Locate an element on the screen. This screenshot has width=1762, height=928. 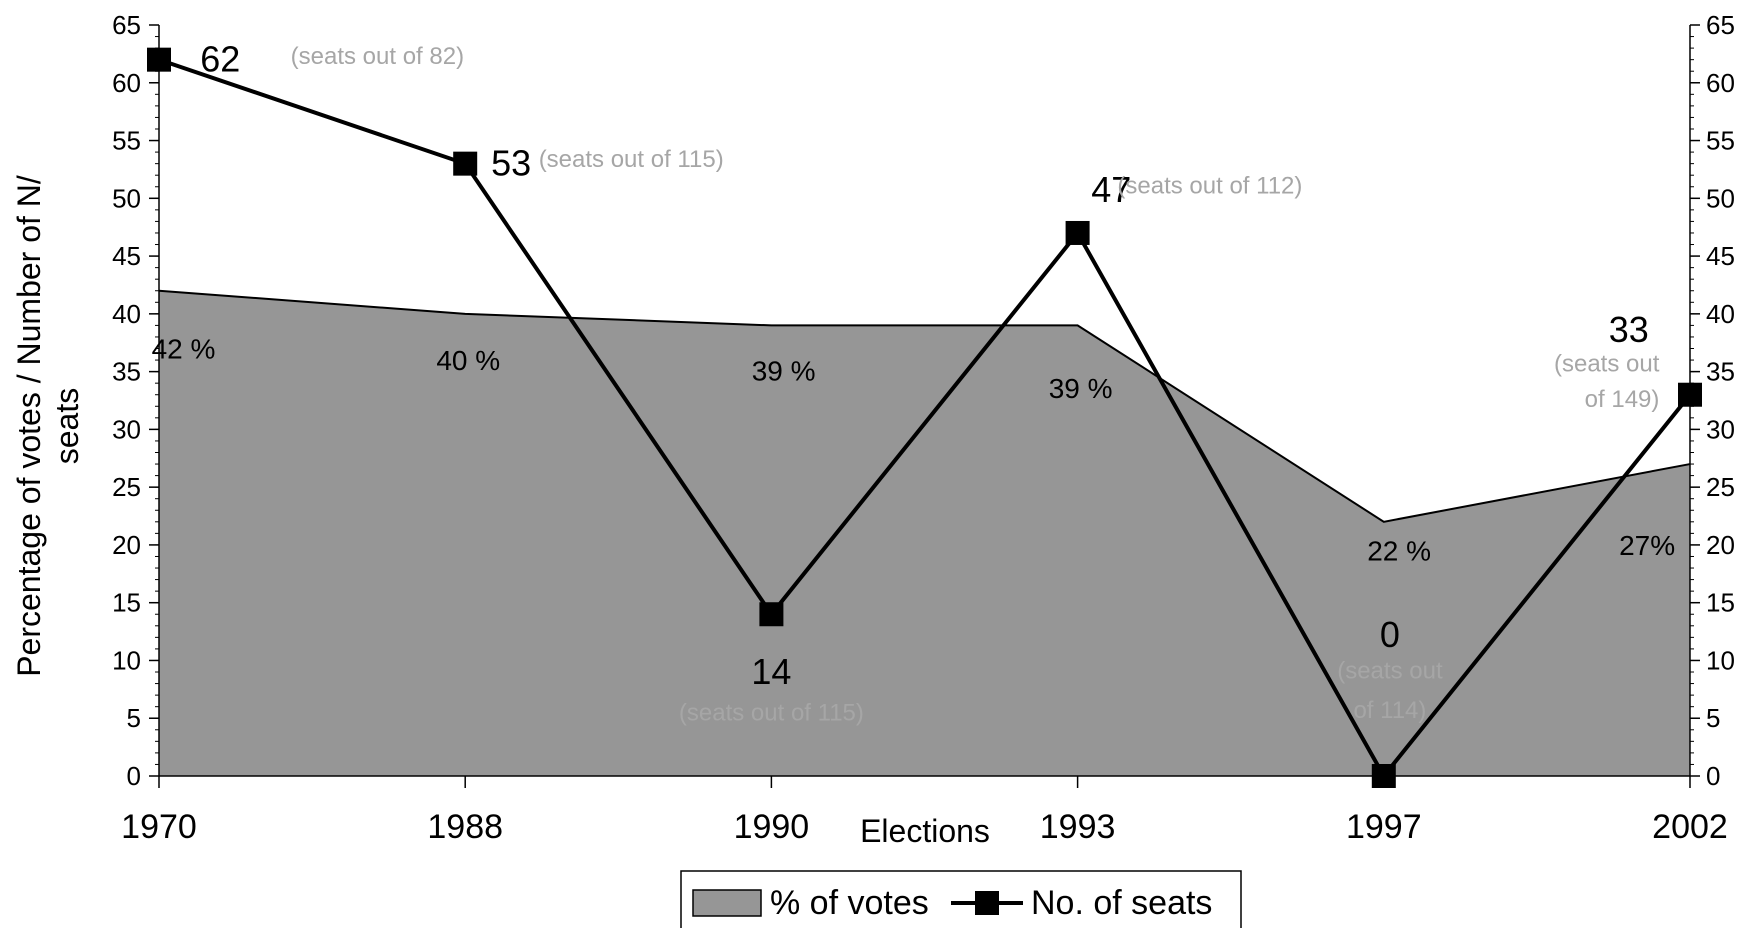
legend-swatch-seats-marker is located at coordinates (987, 903).